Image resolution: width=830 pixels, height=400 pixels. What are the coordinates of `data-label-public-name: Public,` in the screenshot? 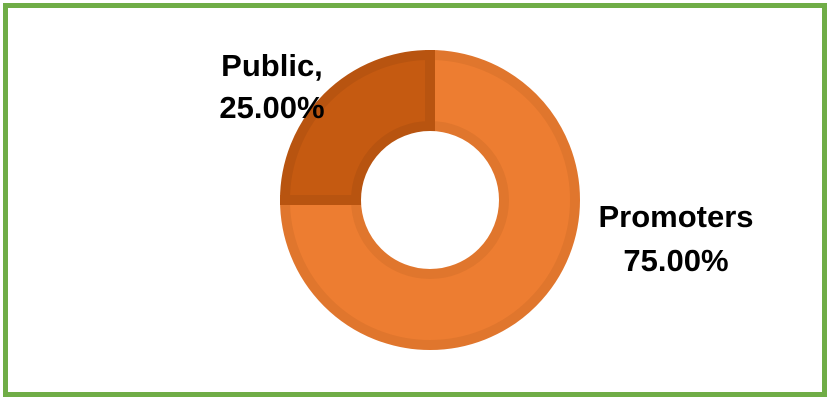 It's located at (272, 65).